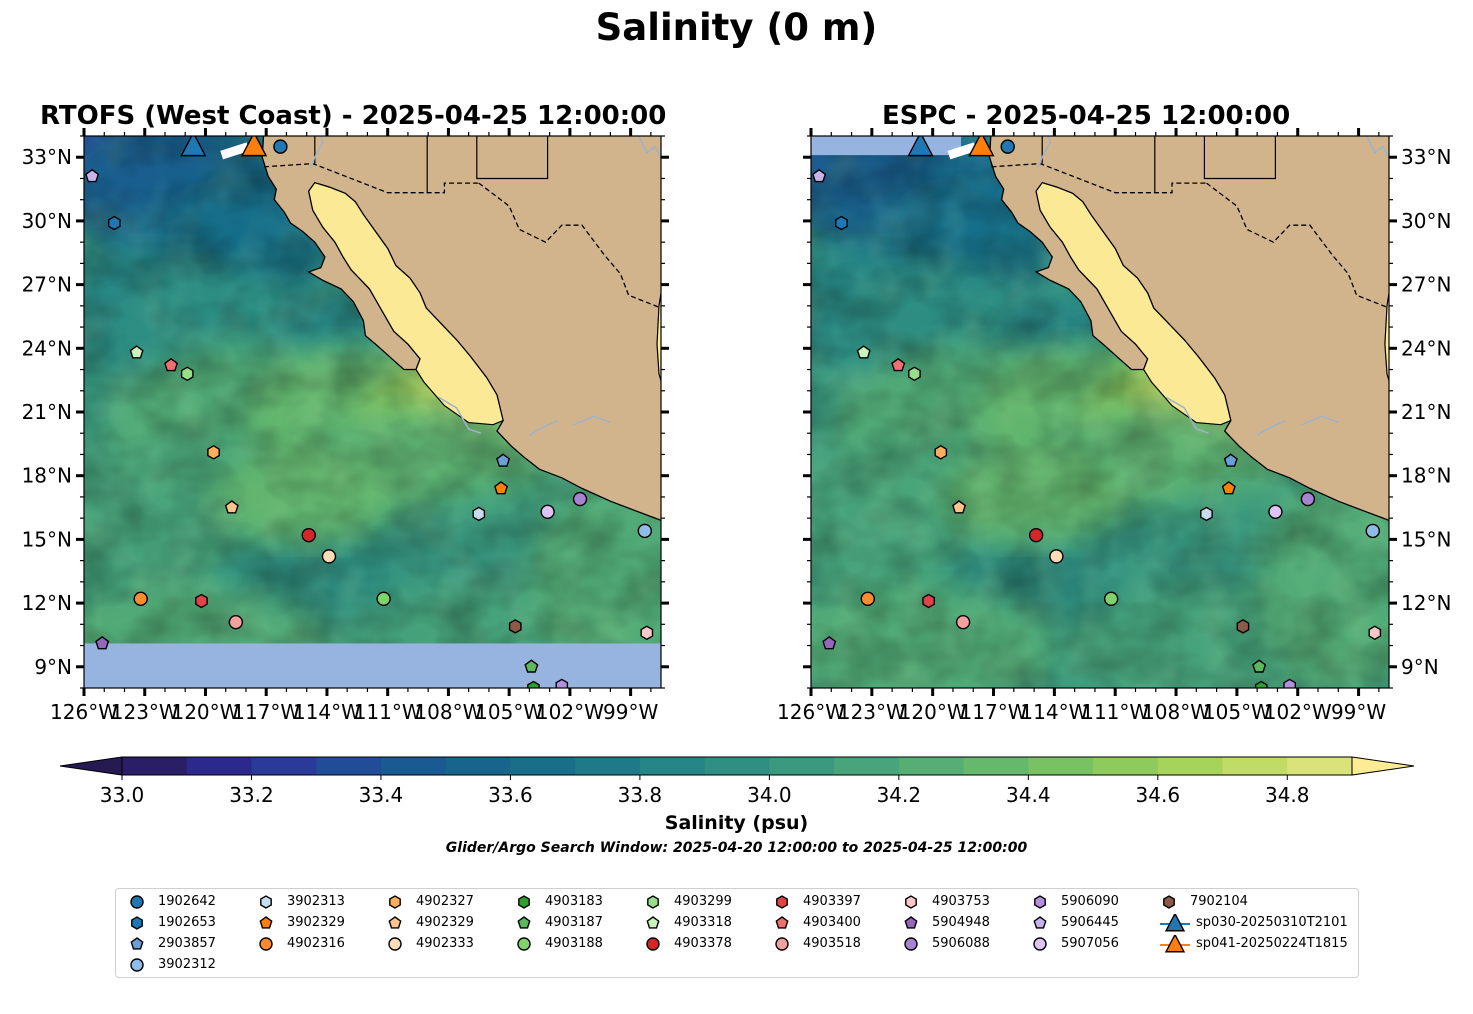 This screenshot has height=1014, width=1473. Describe the element at coordinates (266, 712) in the screenshot. I see `lon-tick-label: 117°W` at that location.